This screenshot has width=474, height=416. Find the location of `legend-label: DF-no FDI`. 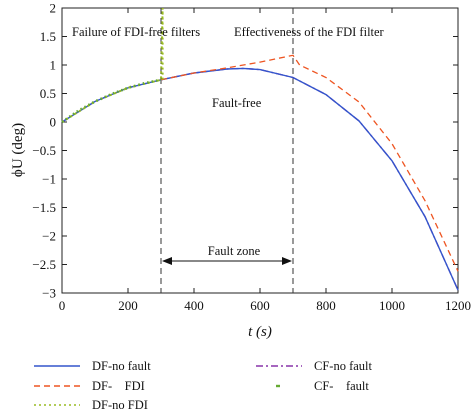

legend-label: DF-no FDI is located at coordinates (120, 405).